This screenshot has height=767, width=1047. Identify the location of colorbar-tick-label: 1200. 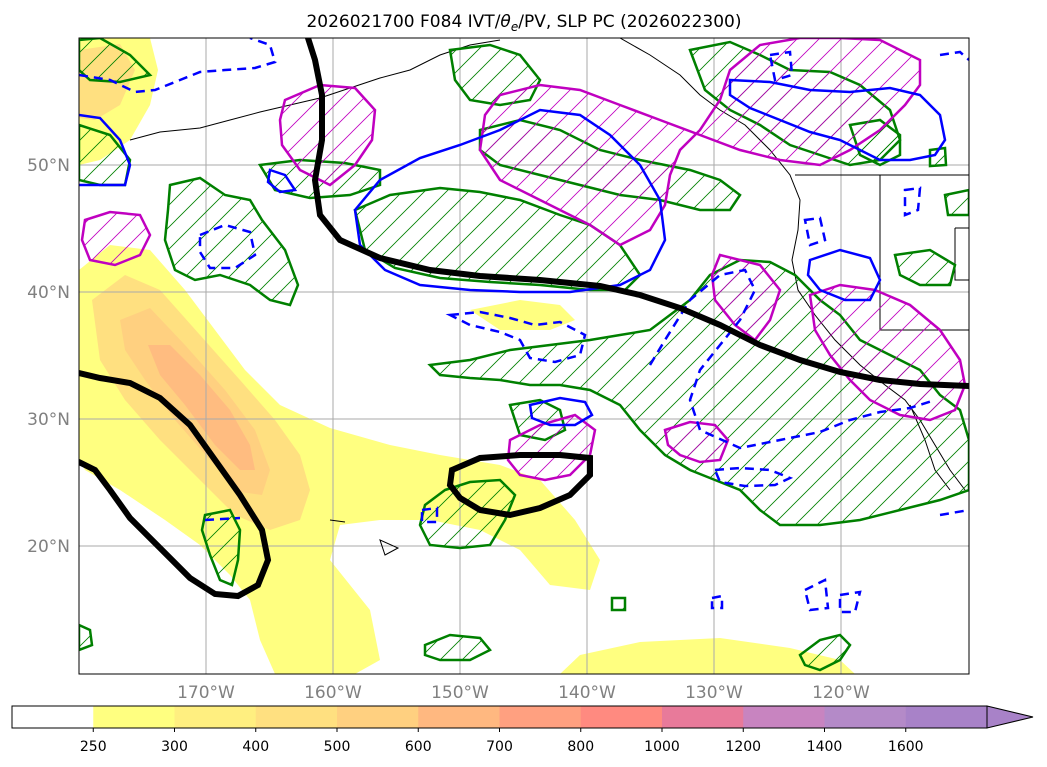
(743, 747).